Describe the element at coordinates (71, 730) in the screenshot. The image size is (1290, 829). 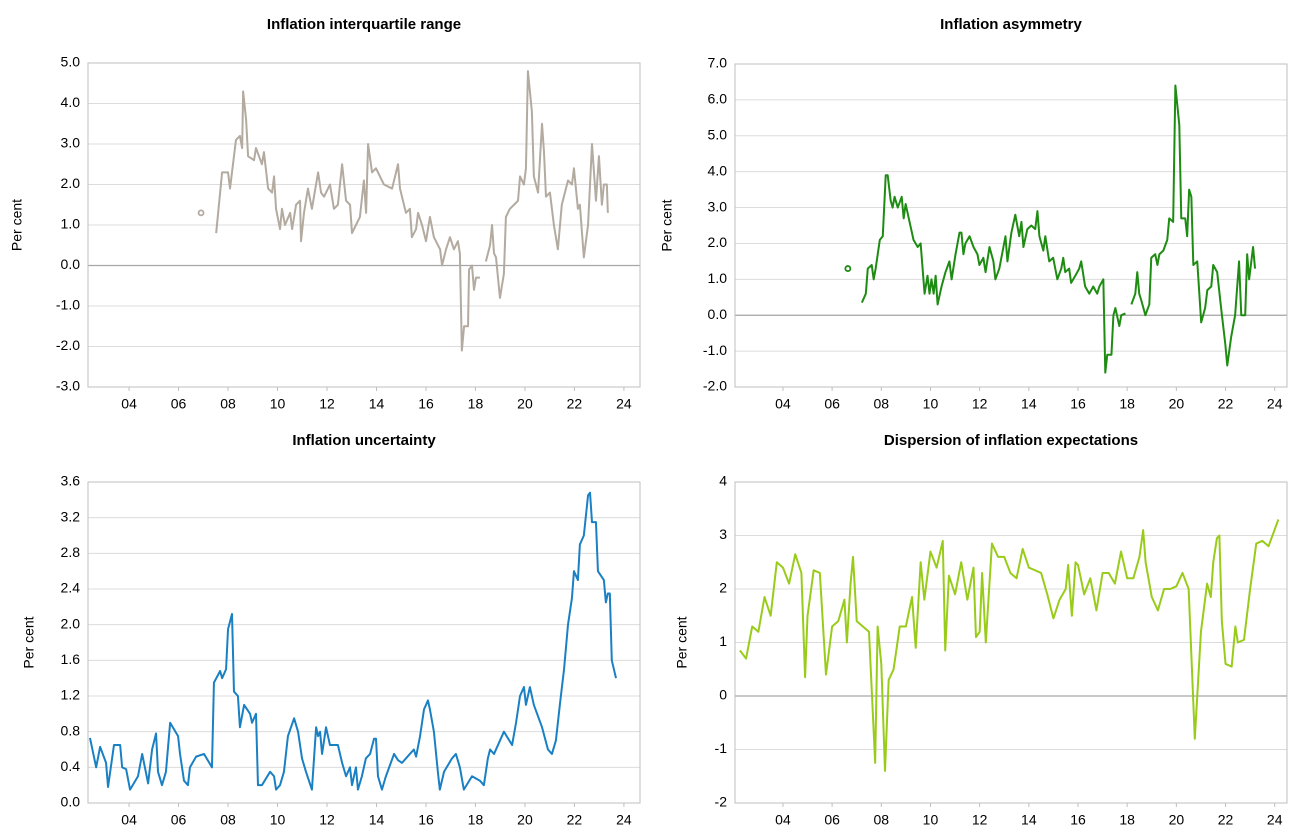
I see `y-tick-label: 0.8` at that location.